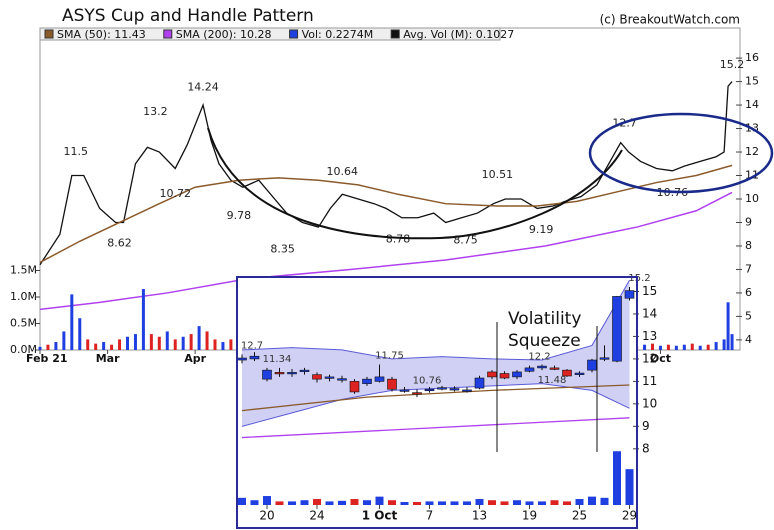 Image resolution: width=774 pixels, height=530 pixels. What do you see at coordinates (395, 34) in the screenshot?
I see `legend-swatch` at bounding box center [395, 34].